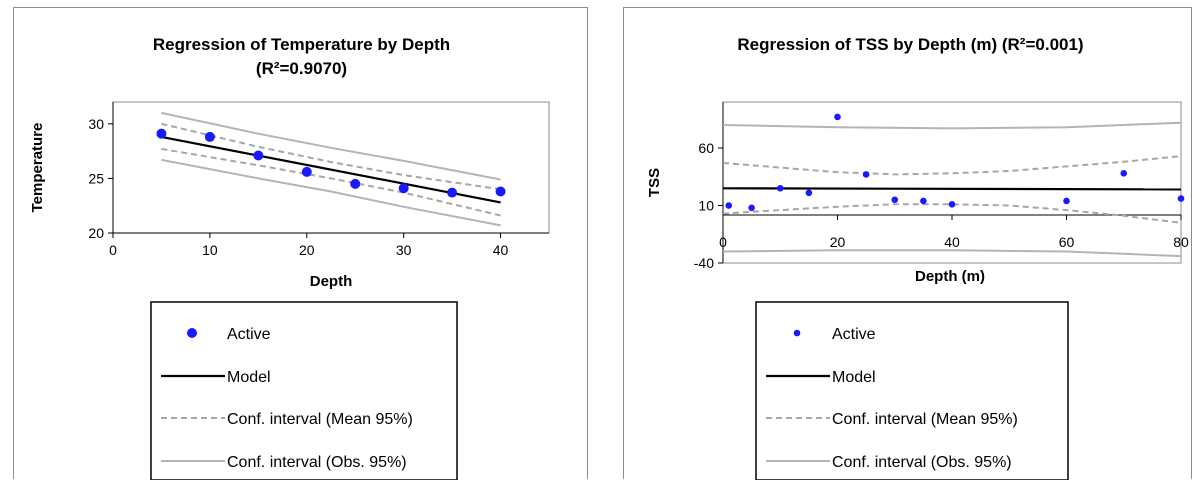 This screenshot has width=1200, height=480. I want to click on chart-title: Regression of Temperature by Depth, so click(301, 44).